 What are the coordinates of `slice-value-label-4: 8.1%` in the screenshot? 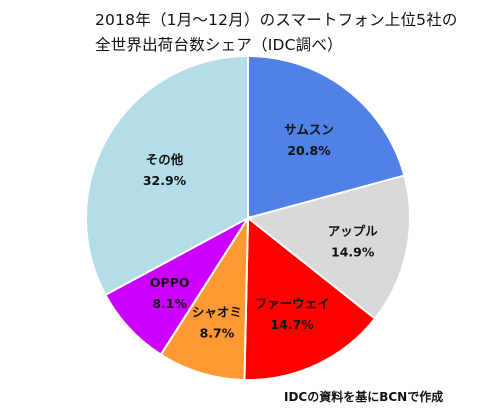 It's located at (169, 303).